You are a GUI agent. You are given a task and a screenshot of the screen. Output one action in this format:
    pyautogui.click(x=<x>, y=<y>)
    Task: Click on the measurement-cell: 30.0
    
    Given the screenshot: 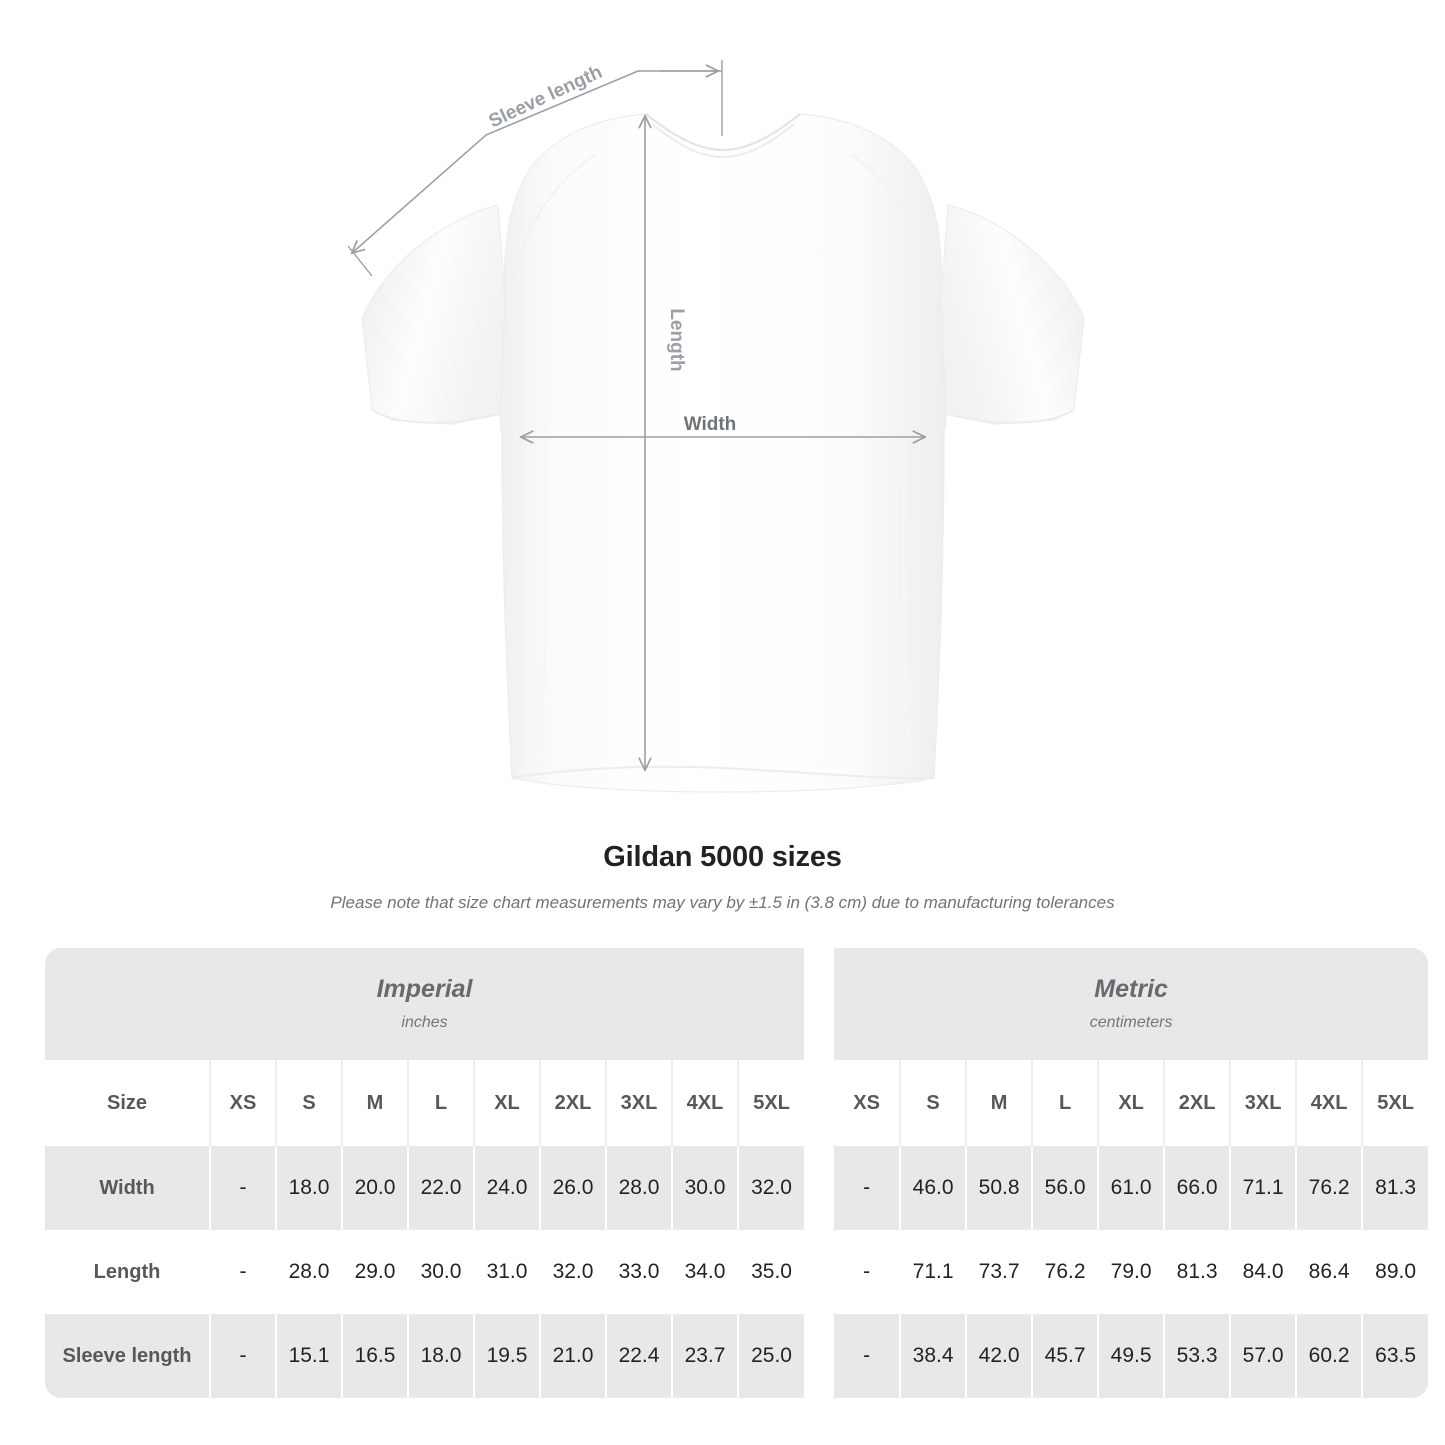 What is the action you would take?
    pyautogui.click(x=440, y=1272)
    